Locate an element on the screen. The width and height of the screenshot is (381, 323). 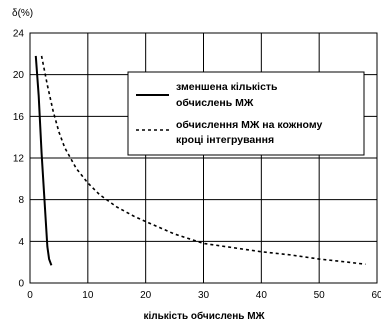
y-tick-label: 16 is located at coordinates (19, 117).